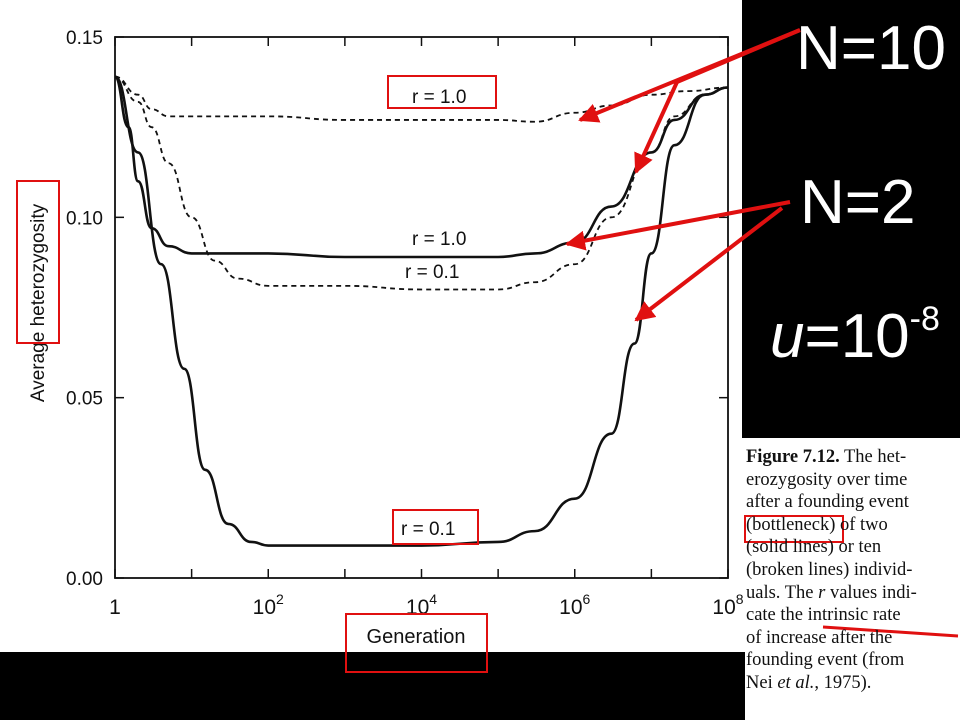  What do you see at coordinates (814, 547) in the screenshot?
I see `caption-text: (solid lines) or ten` at bounding box center [814, 547].